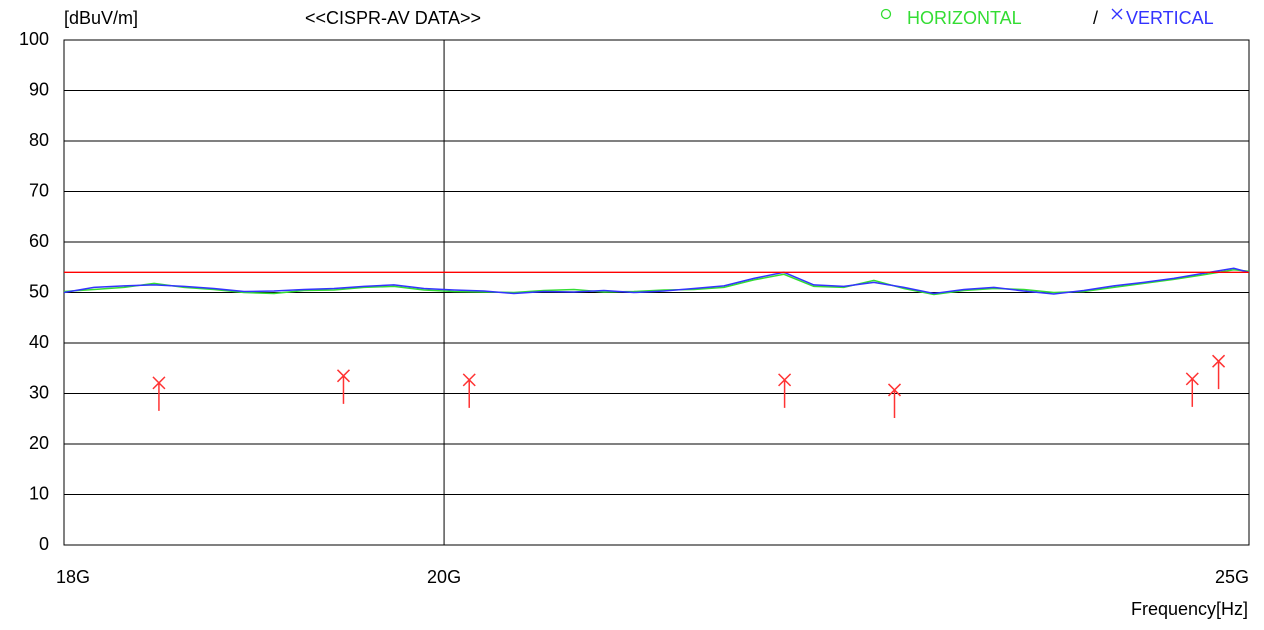  I want to click on legend-label: HORIZONTAL, so click(964, 18).